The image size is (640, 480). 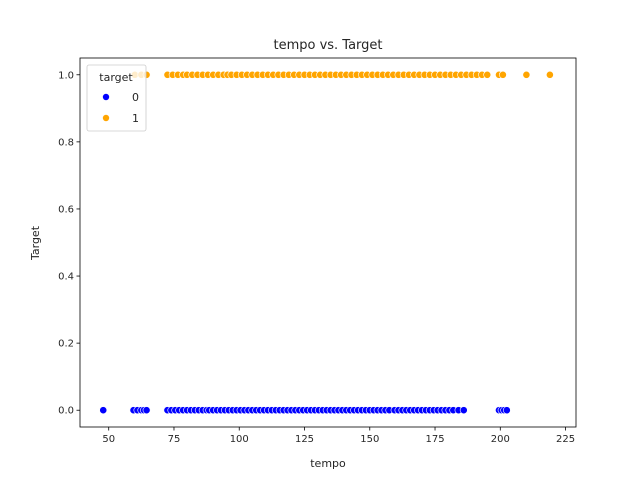 What do you see at coordinates (66, 142) in the screenshot?
I see `y-tick-label: 0.8` at bounding box center [66, 142].